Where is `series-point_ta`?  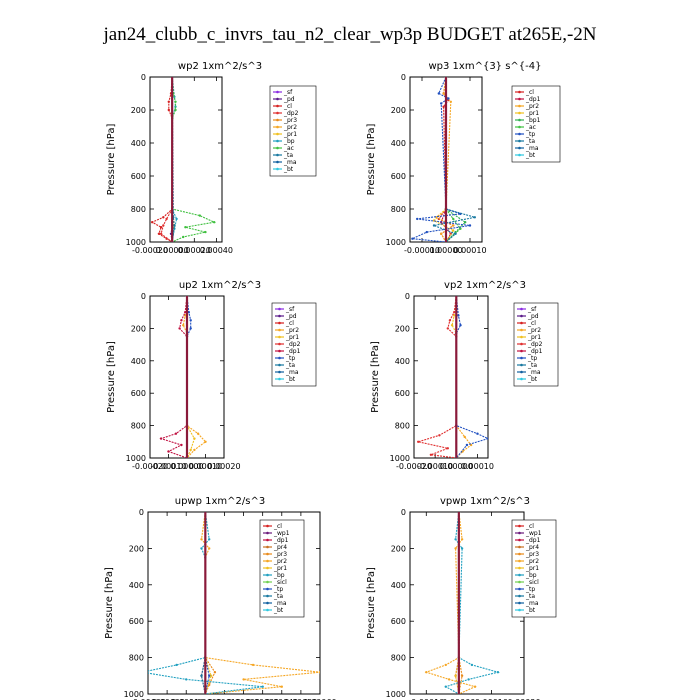
series-point_ta is located at coordinates (455, 233).